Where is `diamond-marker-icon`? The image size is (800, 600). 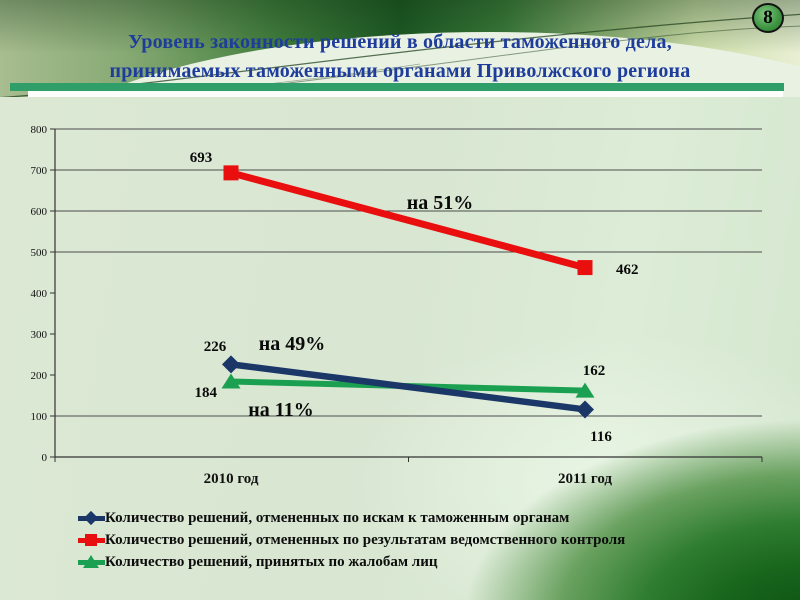 diamond-marker-icon is located at coordinates (91, 518).